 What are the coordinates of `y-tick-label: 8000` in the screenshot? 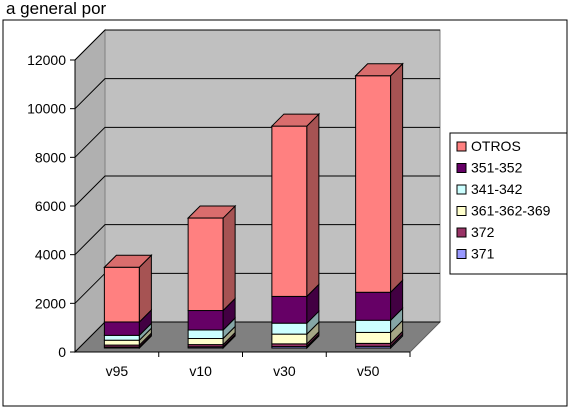 It's located at (50, 157).